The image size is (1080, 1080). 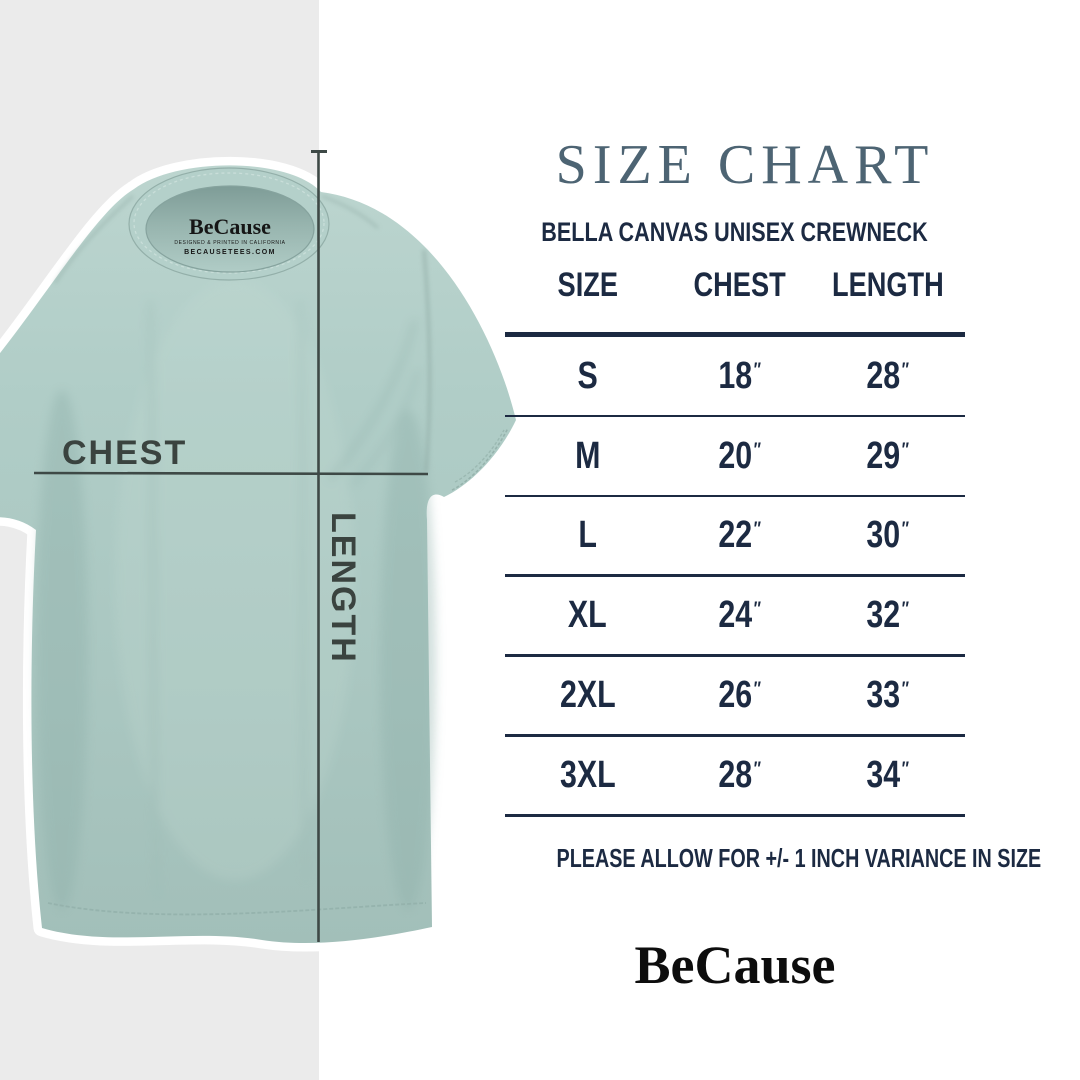 I want to click on table-header-row: SIZE CHEST LENGTH, so click(x=735, y=285).